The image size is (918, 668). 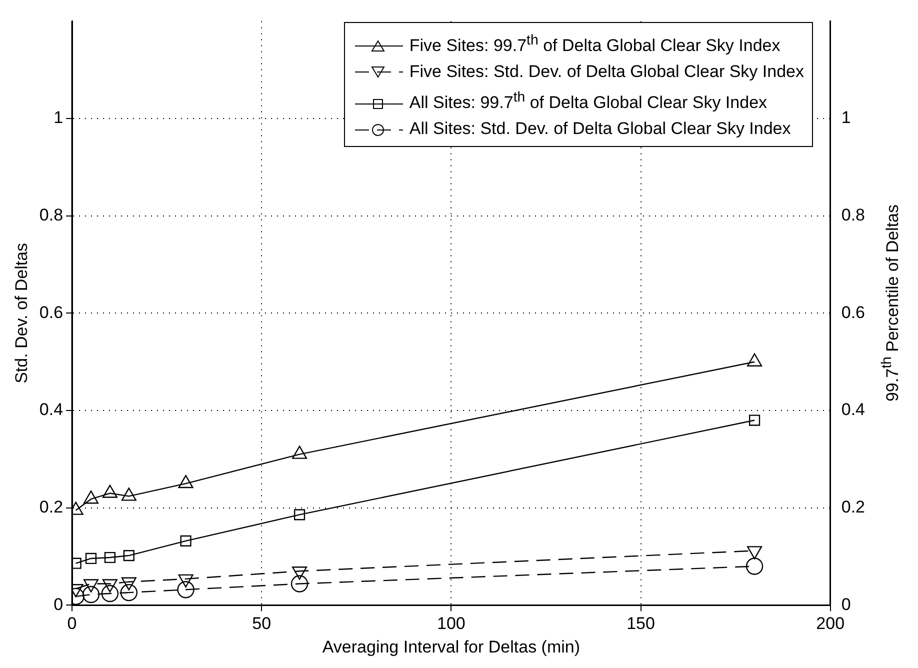 What do you see at coordinates (606, 71) in the screenshot?
I see `legend-label: Five Sites: Std. Dev. of Delta Global Clear Sky Index` at bounding box center [606, 71].